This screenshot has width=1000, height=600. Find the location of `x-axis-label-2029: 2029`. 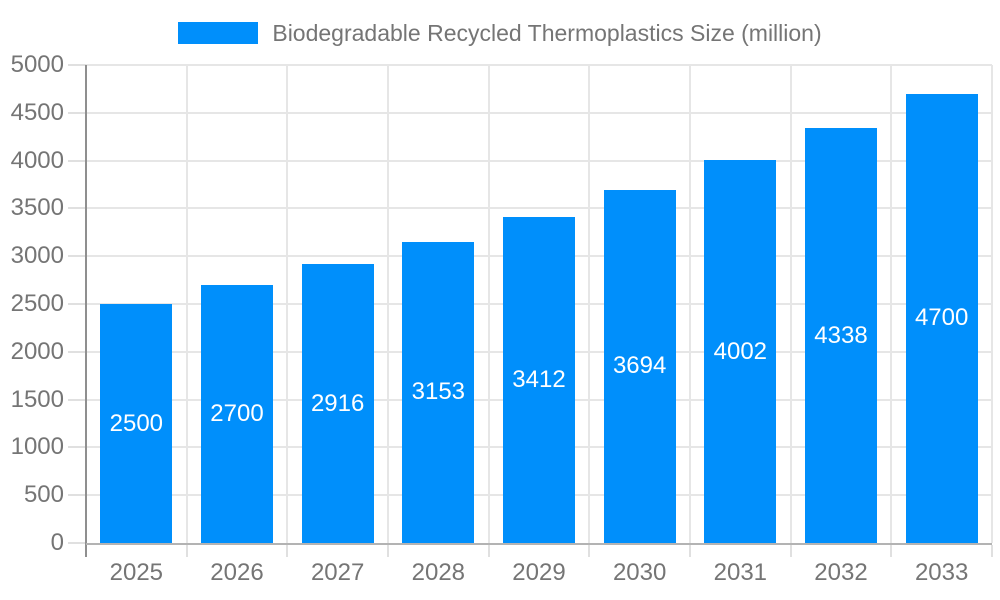

x-axis-label-2029: 2029 is located at coordinates (539, 572).